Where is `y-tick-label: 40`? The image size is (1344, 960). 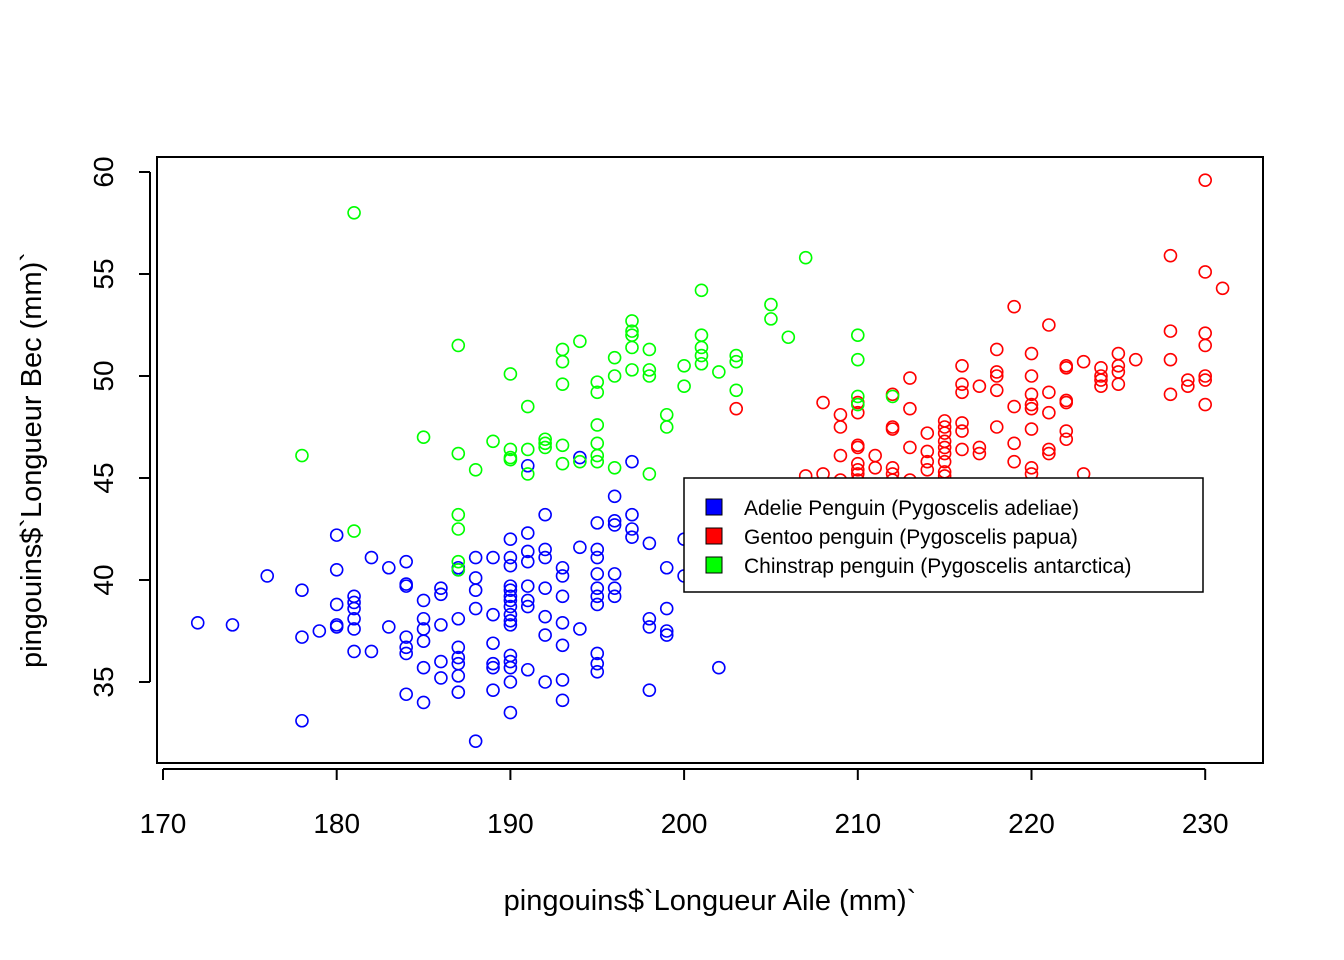
y-tick-label: 40 is located at coordinates (103, 579).